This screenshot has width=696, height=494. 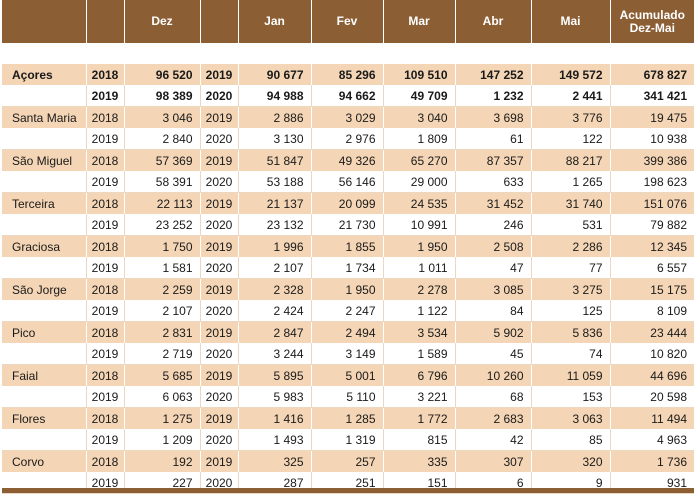 I want to click on cell-jan: 51 847, so click(x=275, y=160).